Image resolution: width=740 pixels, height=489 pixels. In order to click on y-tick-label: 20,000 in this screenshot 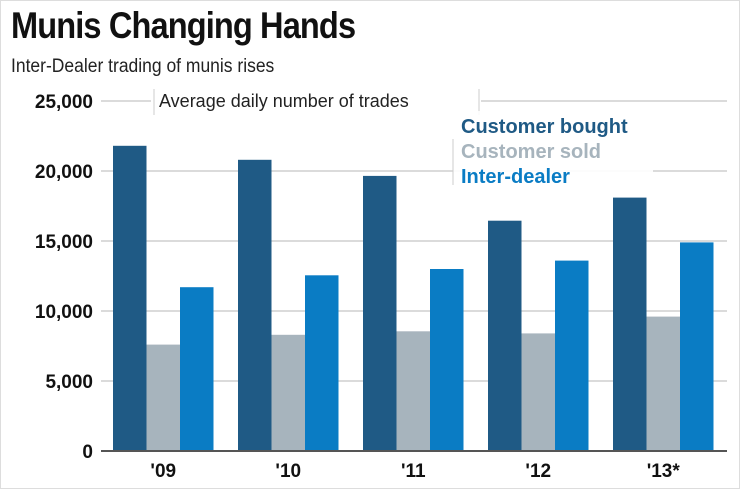, I will do `click(64, 172)`.